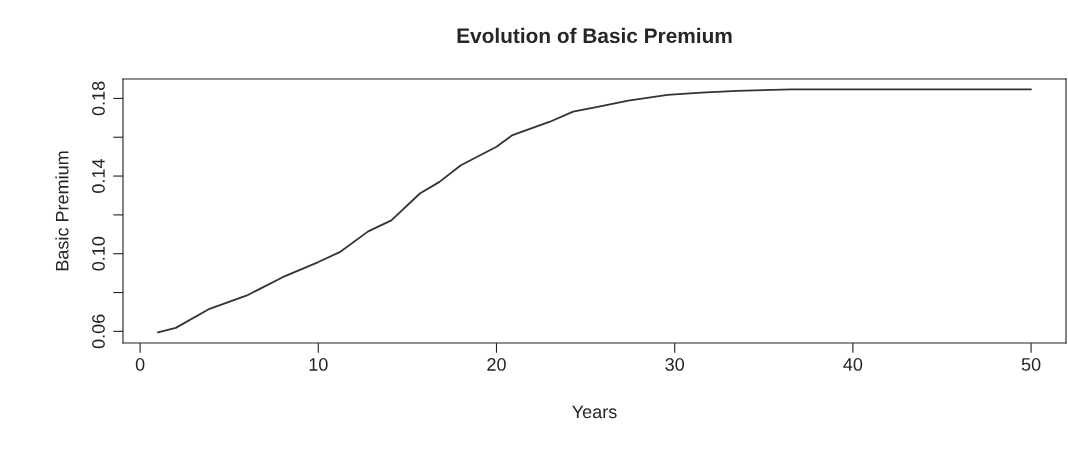  I want to click on y-axis-title: Basic Premium, so click(62, 211).